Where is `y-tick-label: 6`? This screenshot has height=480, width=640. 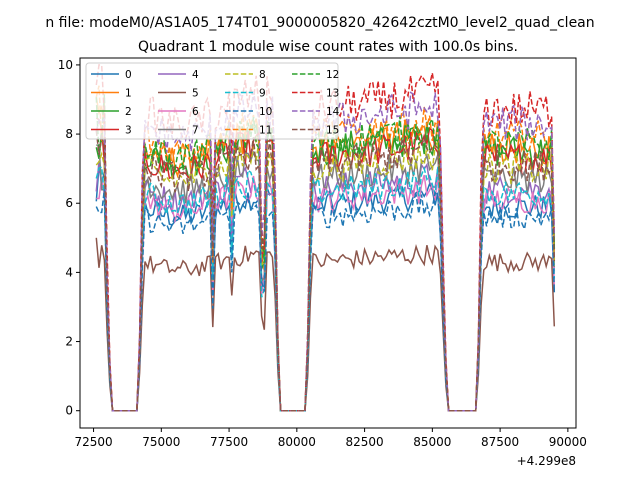 y-tick-label: 6 is located at coordinates (69, 203).